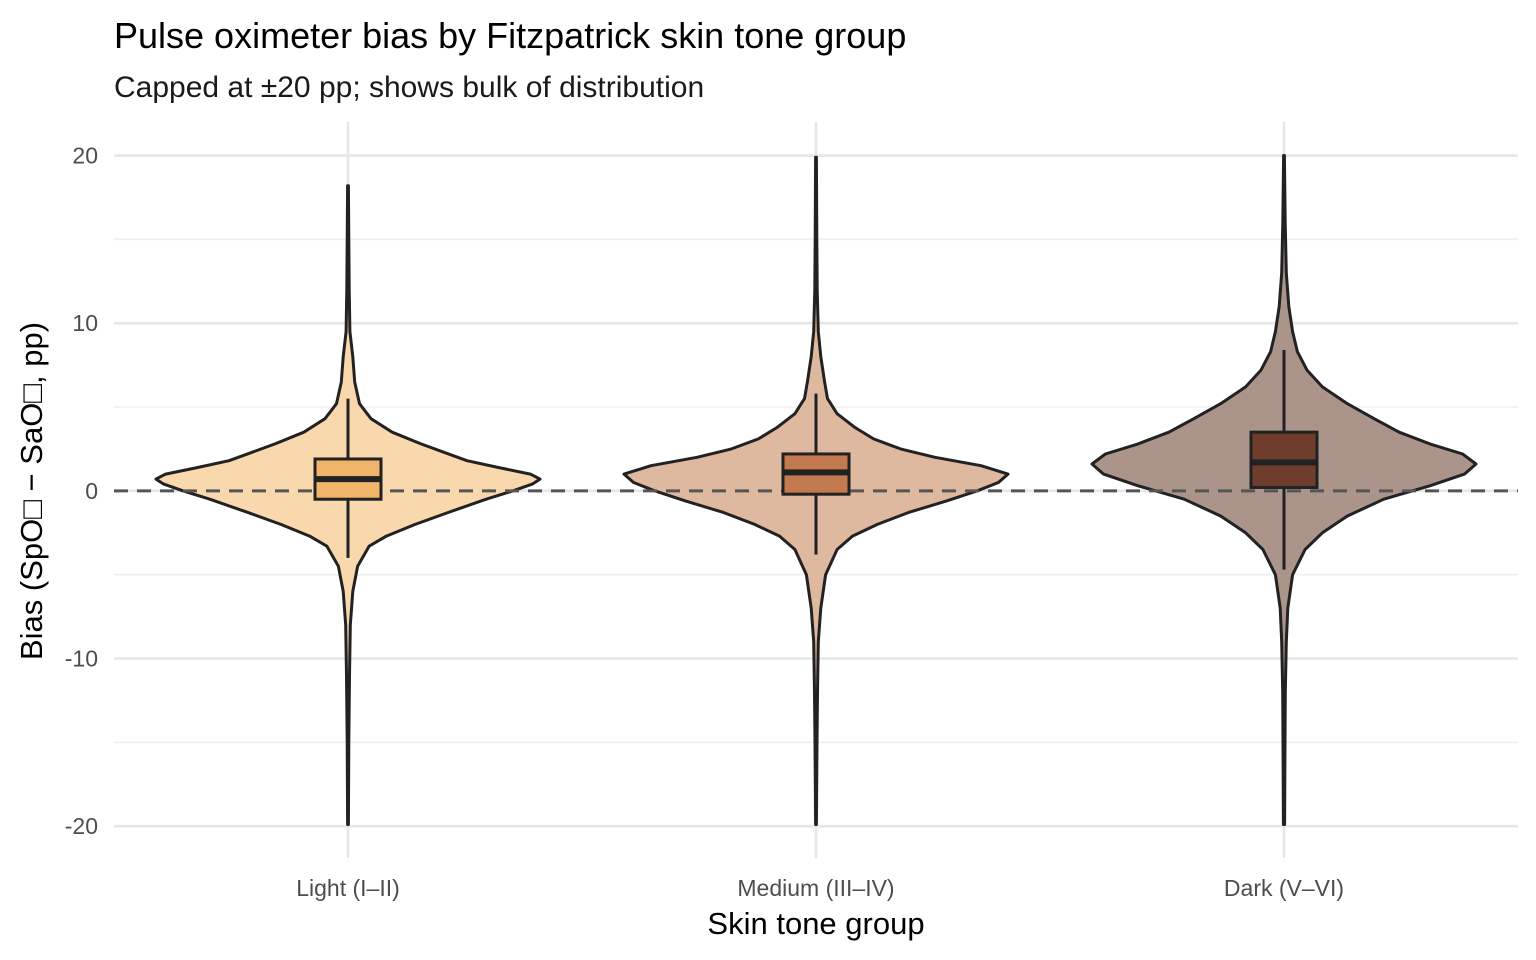 This screenshot has height=960, width=1536. What do you see at coordinates (1284, 888) in the screenshot?
I see `x-tick-label: Dark (V–VI)` at bounding box center [1284, 888].